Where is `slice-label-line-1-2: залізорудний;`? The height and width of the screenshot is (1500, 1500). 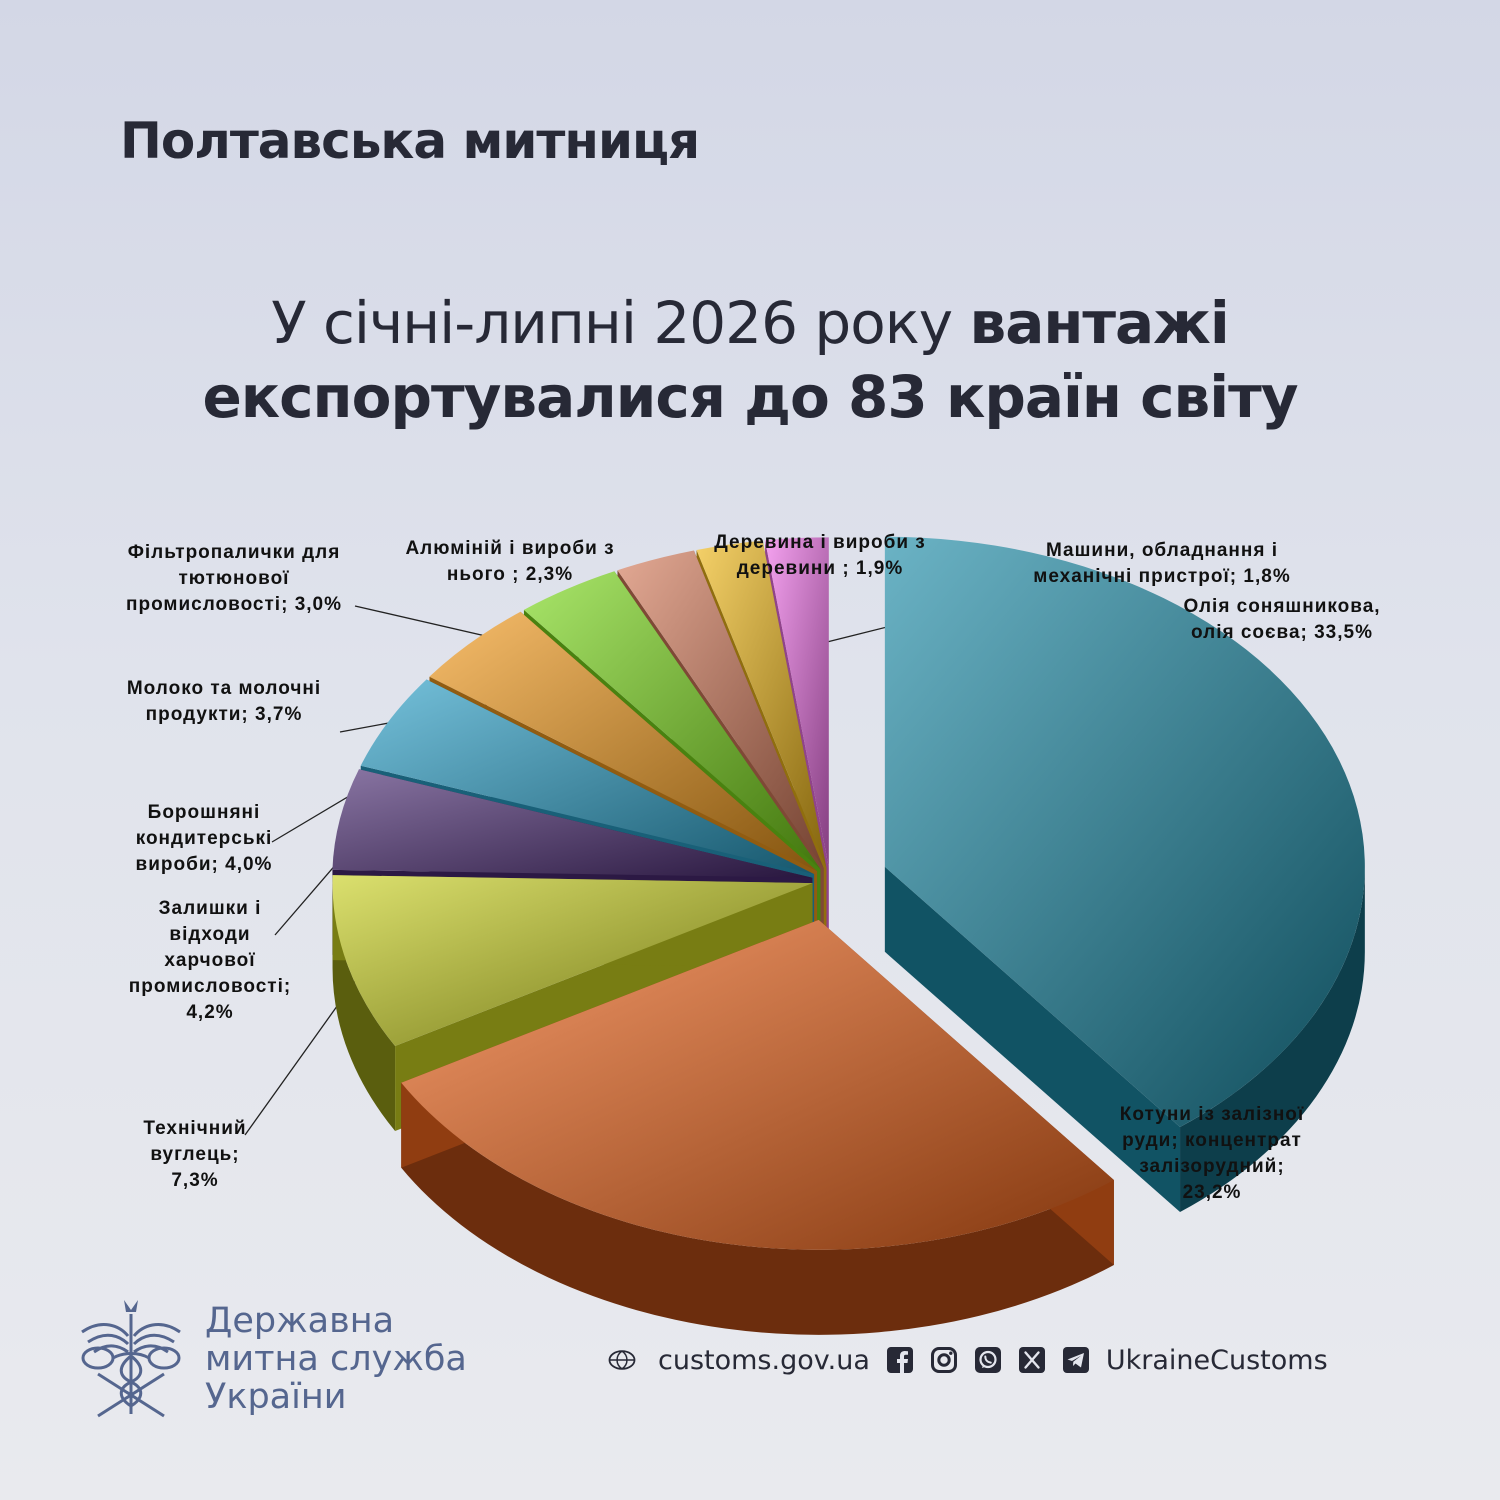 slice-label-line-1-2: залізорудний; is located at coordinates (1211, 1166).